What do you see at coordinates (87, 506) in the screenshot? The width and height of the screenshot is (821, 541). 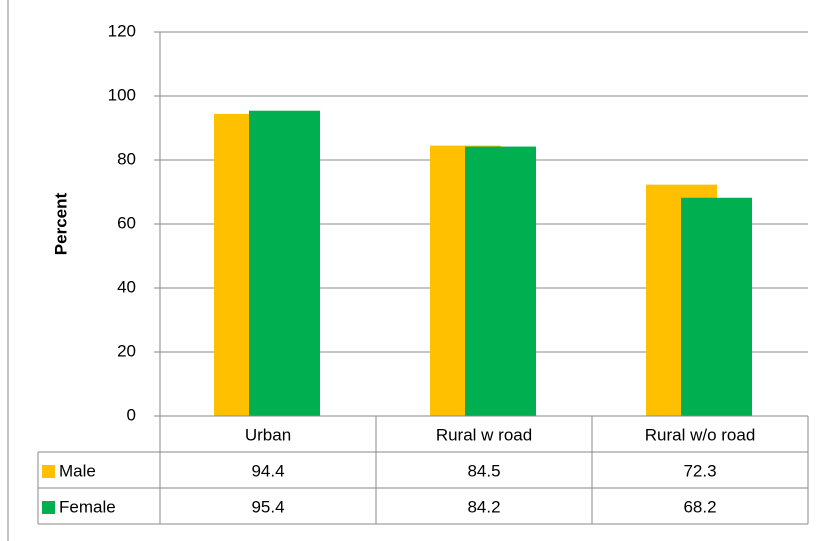 I see `legend-label: Female` at bounding box center [87, 506].